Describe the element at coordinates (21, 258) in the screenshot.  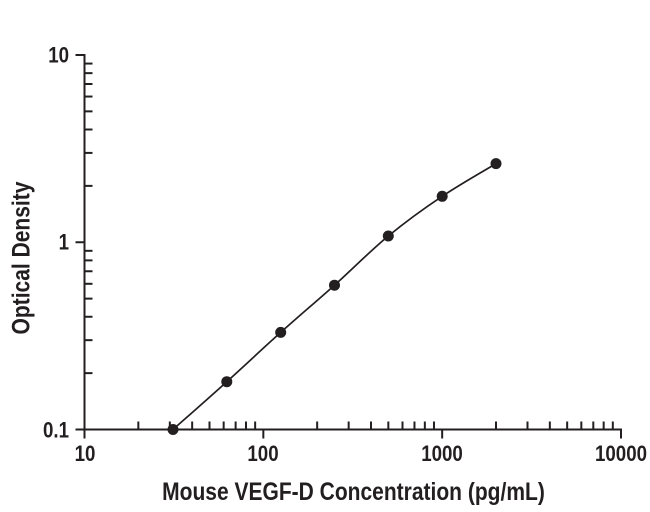
I see `y-axis-title: Optical Density` at that location.